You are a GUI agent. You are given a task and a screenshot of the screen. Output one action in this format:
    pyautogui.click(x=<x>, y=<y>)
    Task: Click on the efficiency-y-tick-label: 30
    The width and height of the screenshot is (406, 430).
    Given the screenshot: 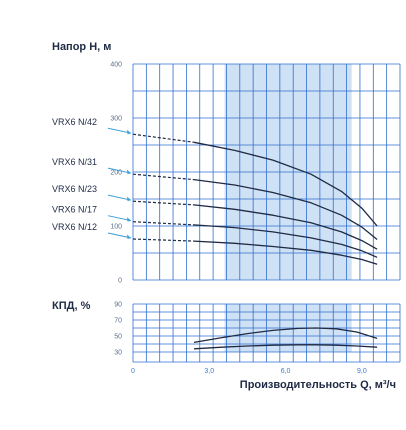 What is the action you would take?
    pyautogui.click(x=118, y=353)
    